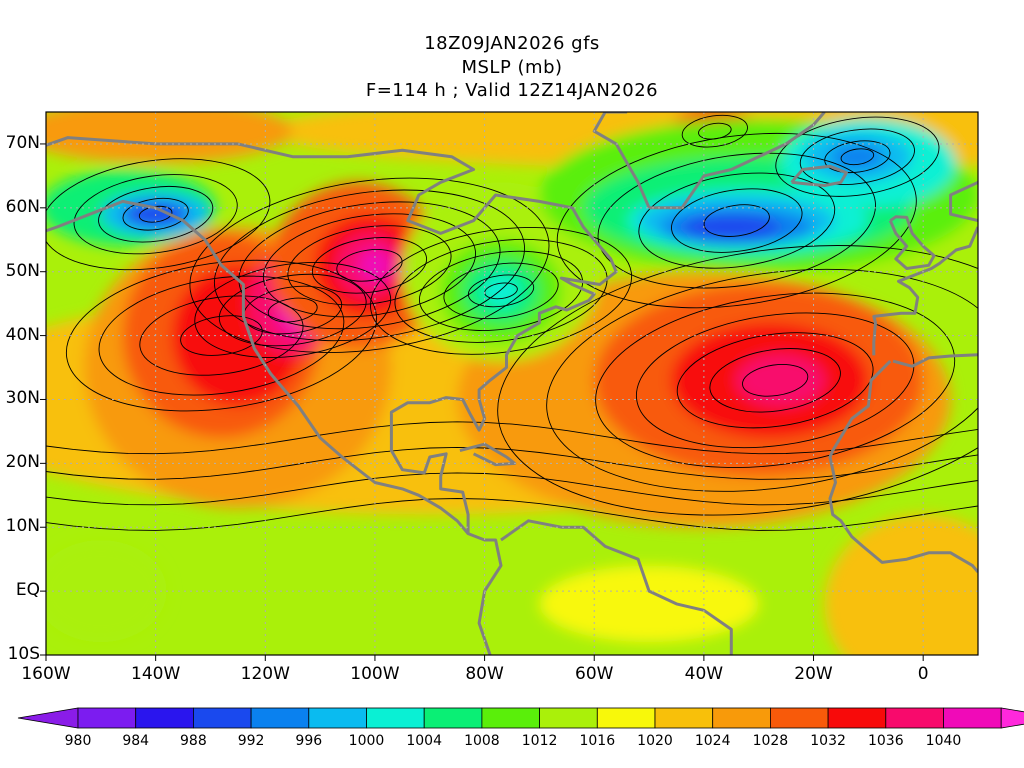 This screenshot has height=768, width=1024. I want to click on lon-label-60w: 60W, so click(594, 674).